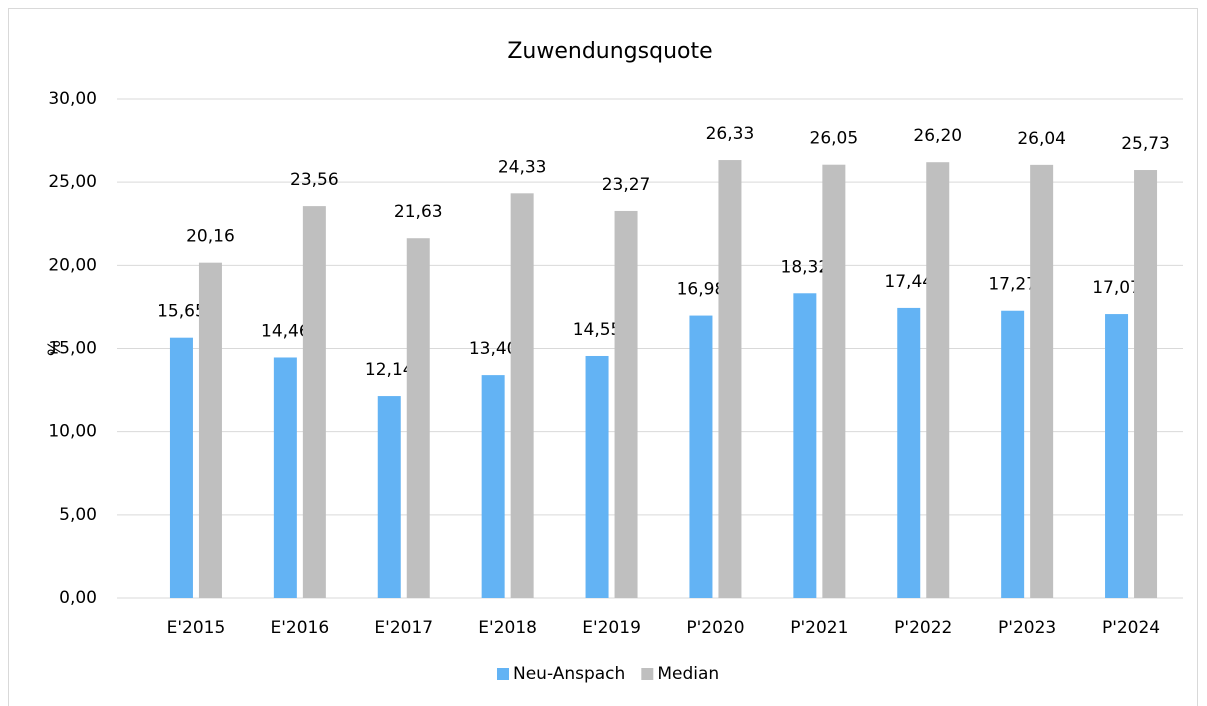 Image resolution: width=1207 pixels, height=706 pixels. I want to click on data-label: 17,07, so click(1116, 288).